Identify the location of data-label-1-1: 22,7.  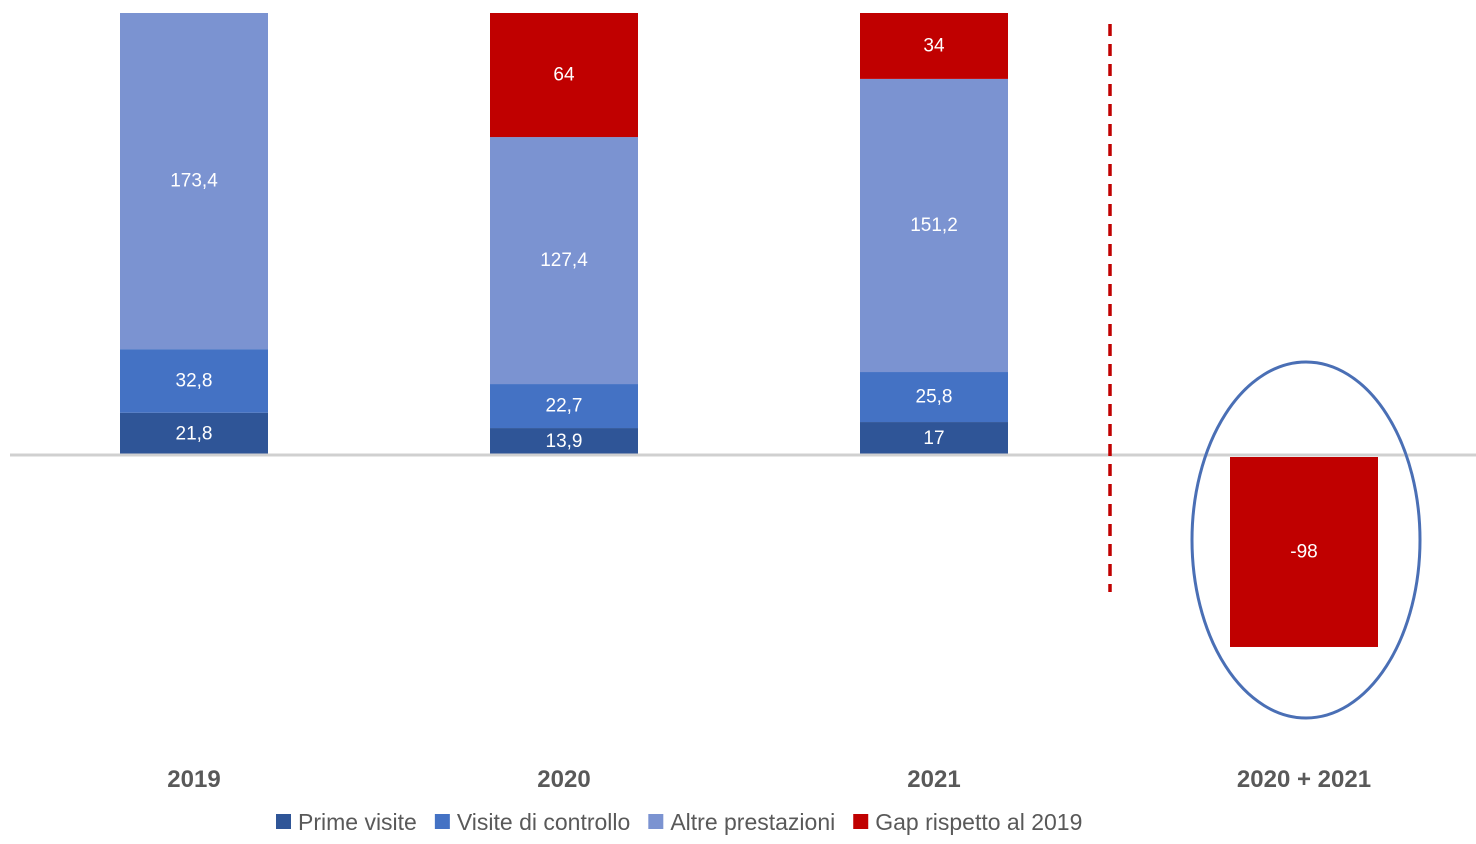
(564, 406).